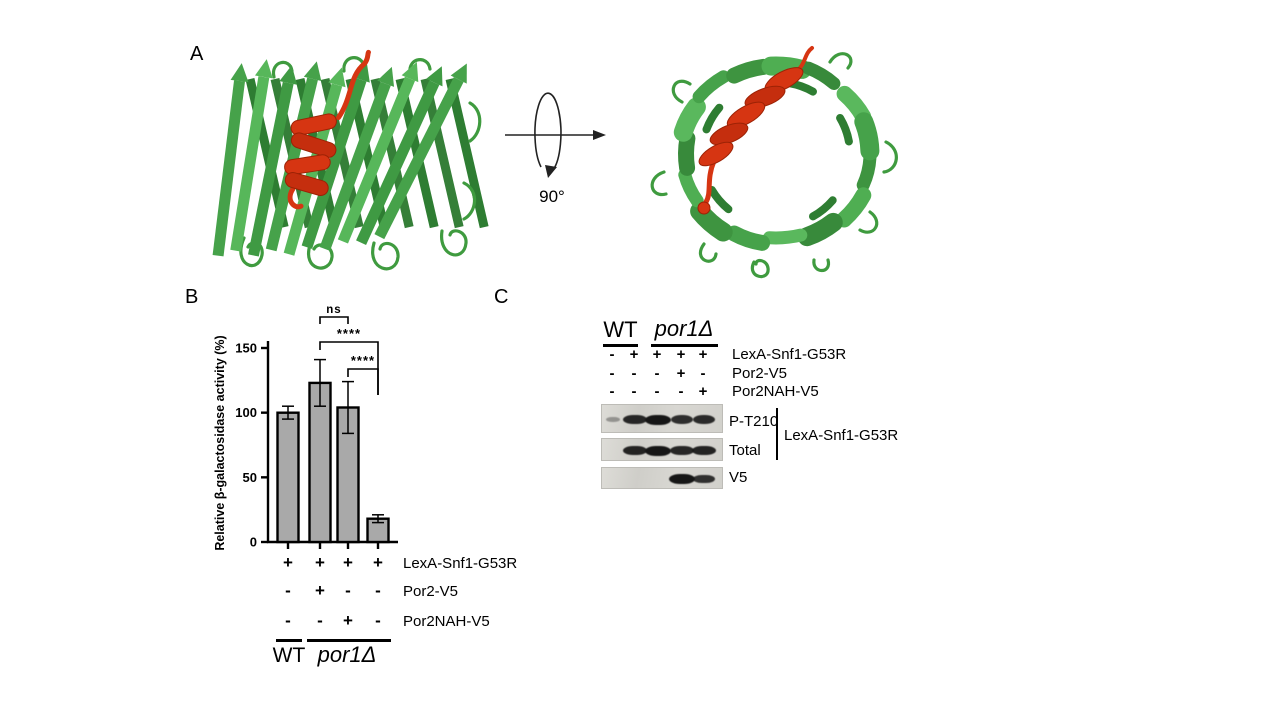  I want to click on barrel-wall-inner, so click(777, 150).